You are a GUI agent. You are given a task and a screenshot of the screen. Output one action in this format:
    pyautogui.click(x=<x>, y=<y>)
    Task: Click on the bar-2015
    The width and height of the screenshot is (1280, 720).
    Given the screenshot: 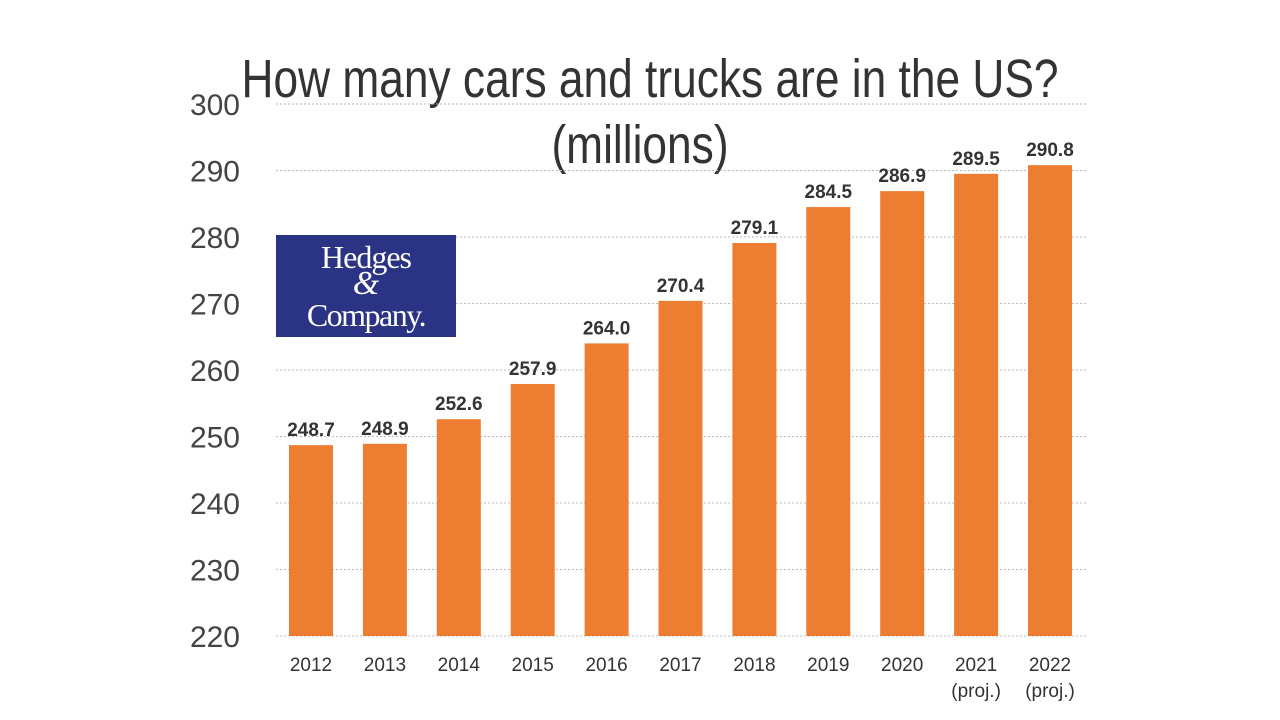 What is the action you would take?
    pyautogui.click(x=532, y=509)
    